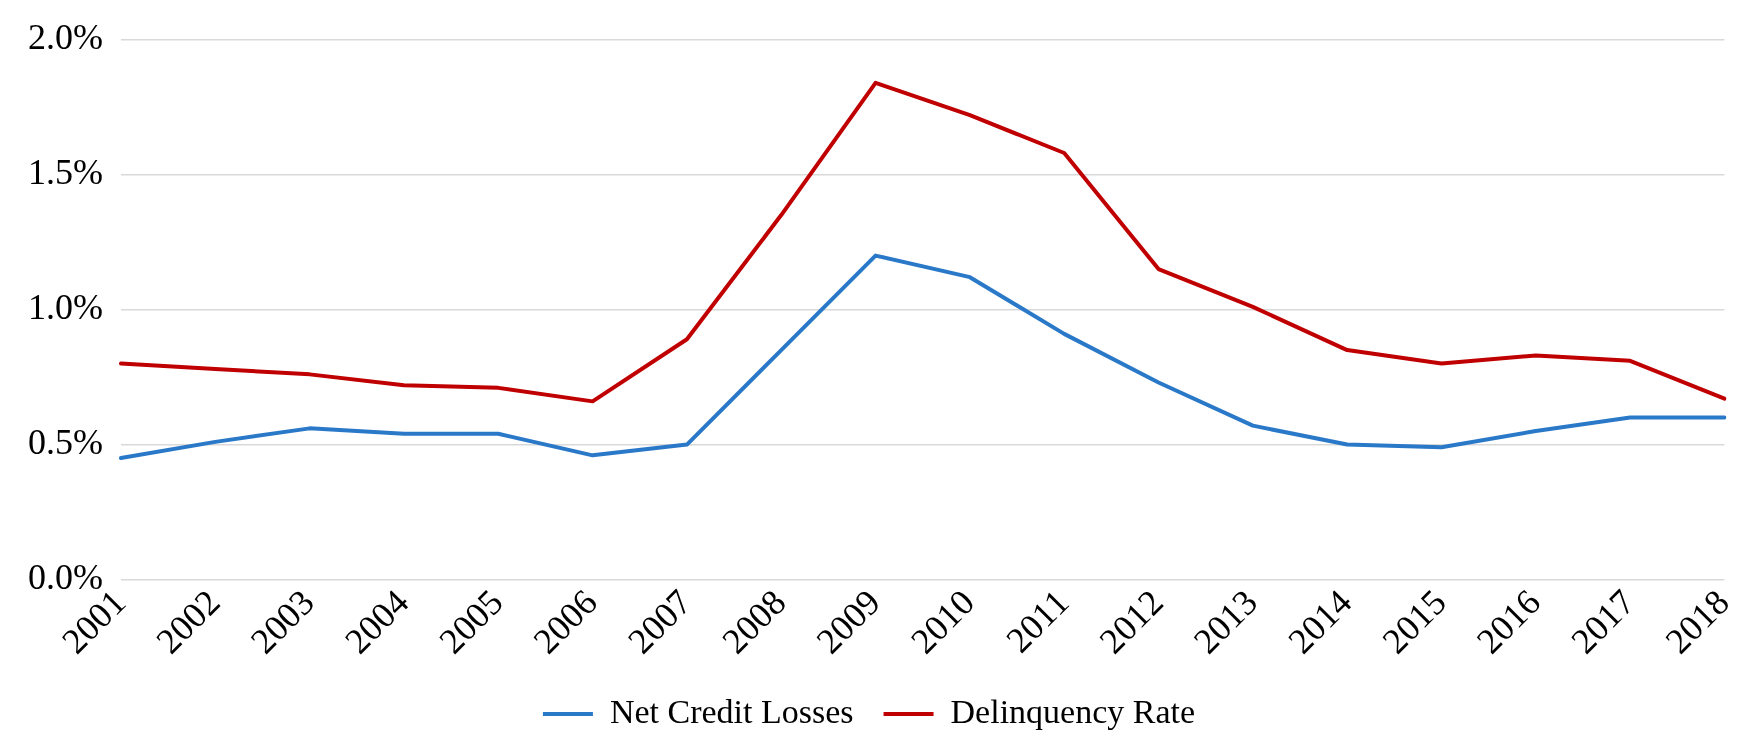 This screenshot has width=1758, height=751. Describe the element at coordinates (65, 172) in the screenshot. I see `y-tick-label: 1.5%` at that location.